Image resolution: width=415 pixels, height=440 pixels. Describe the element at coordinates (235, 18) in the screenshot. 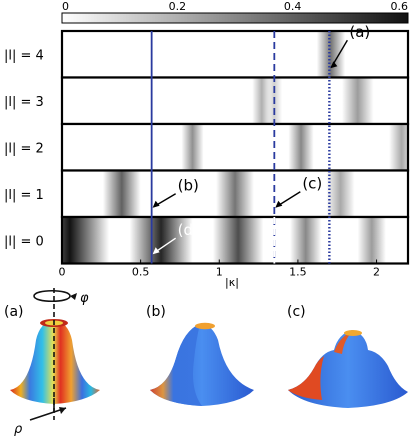

I see `colorbar-gradient` at that location.